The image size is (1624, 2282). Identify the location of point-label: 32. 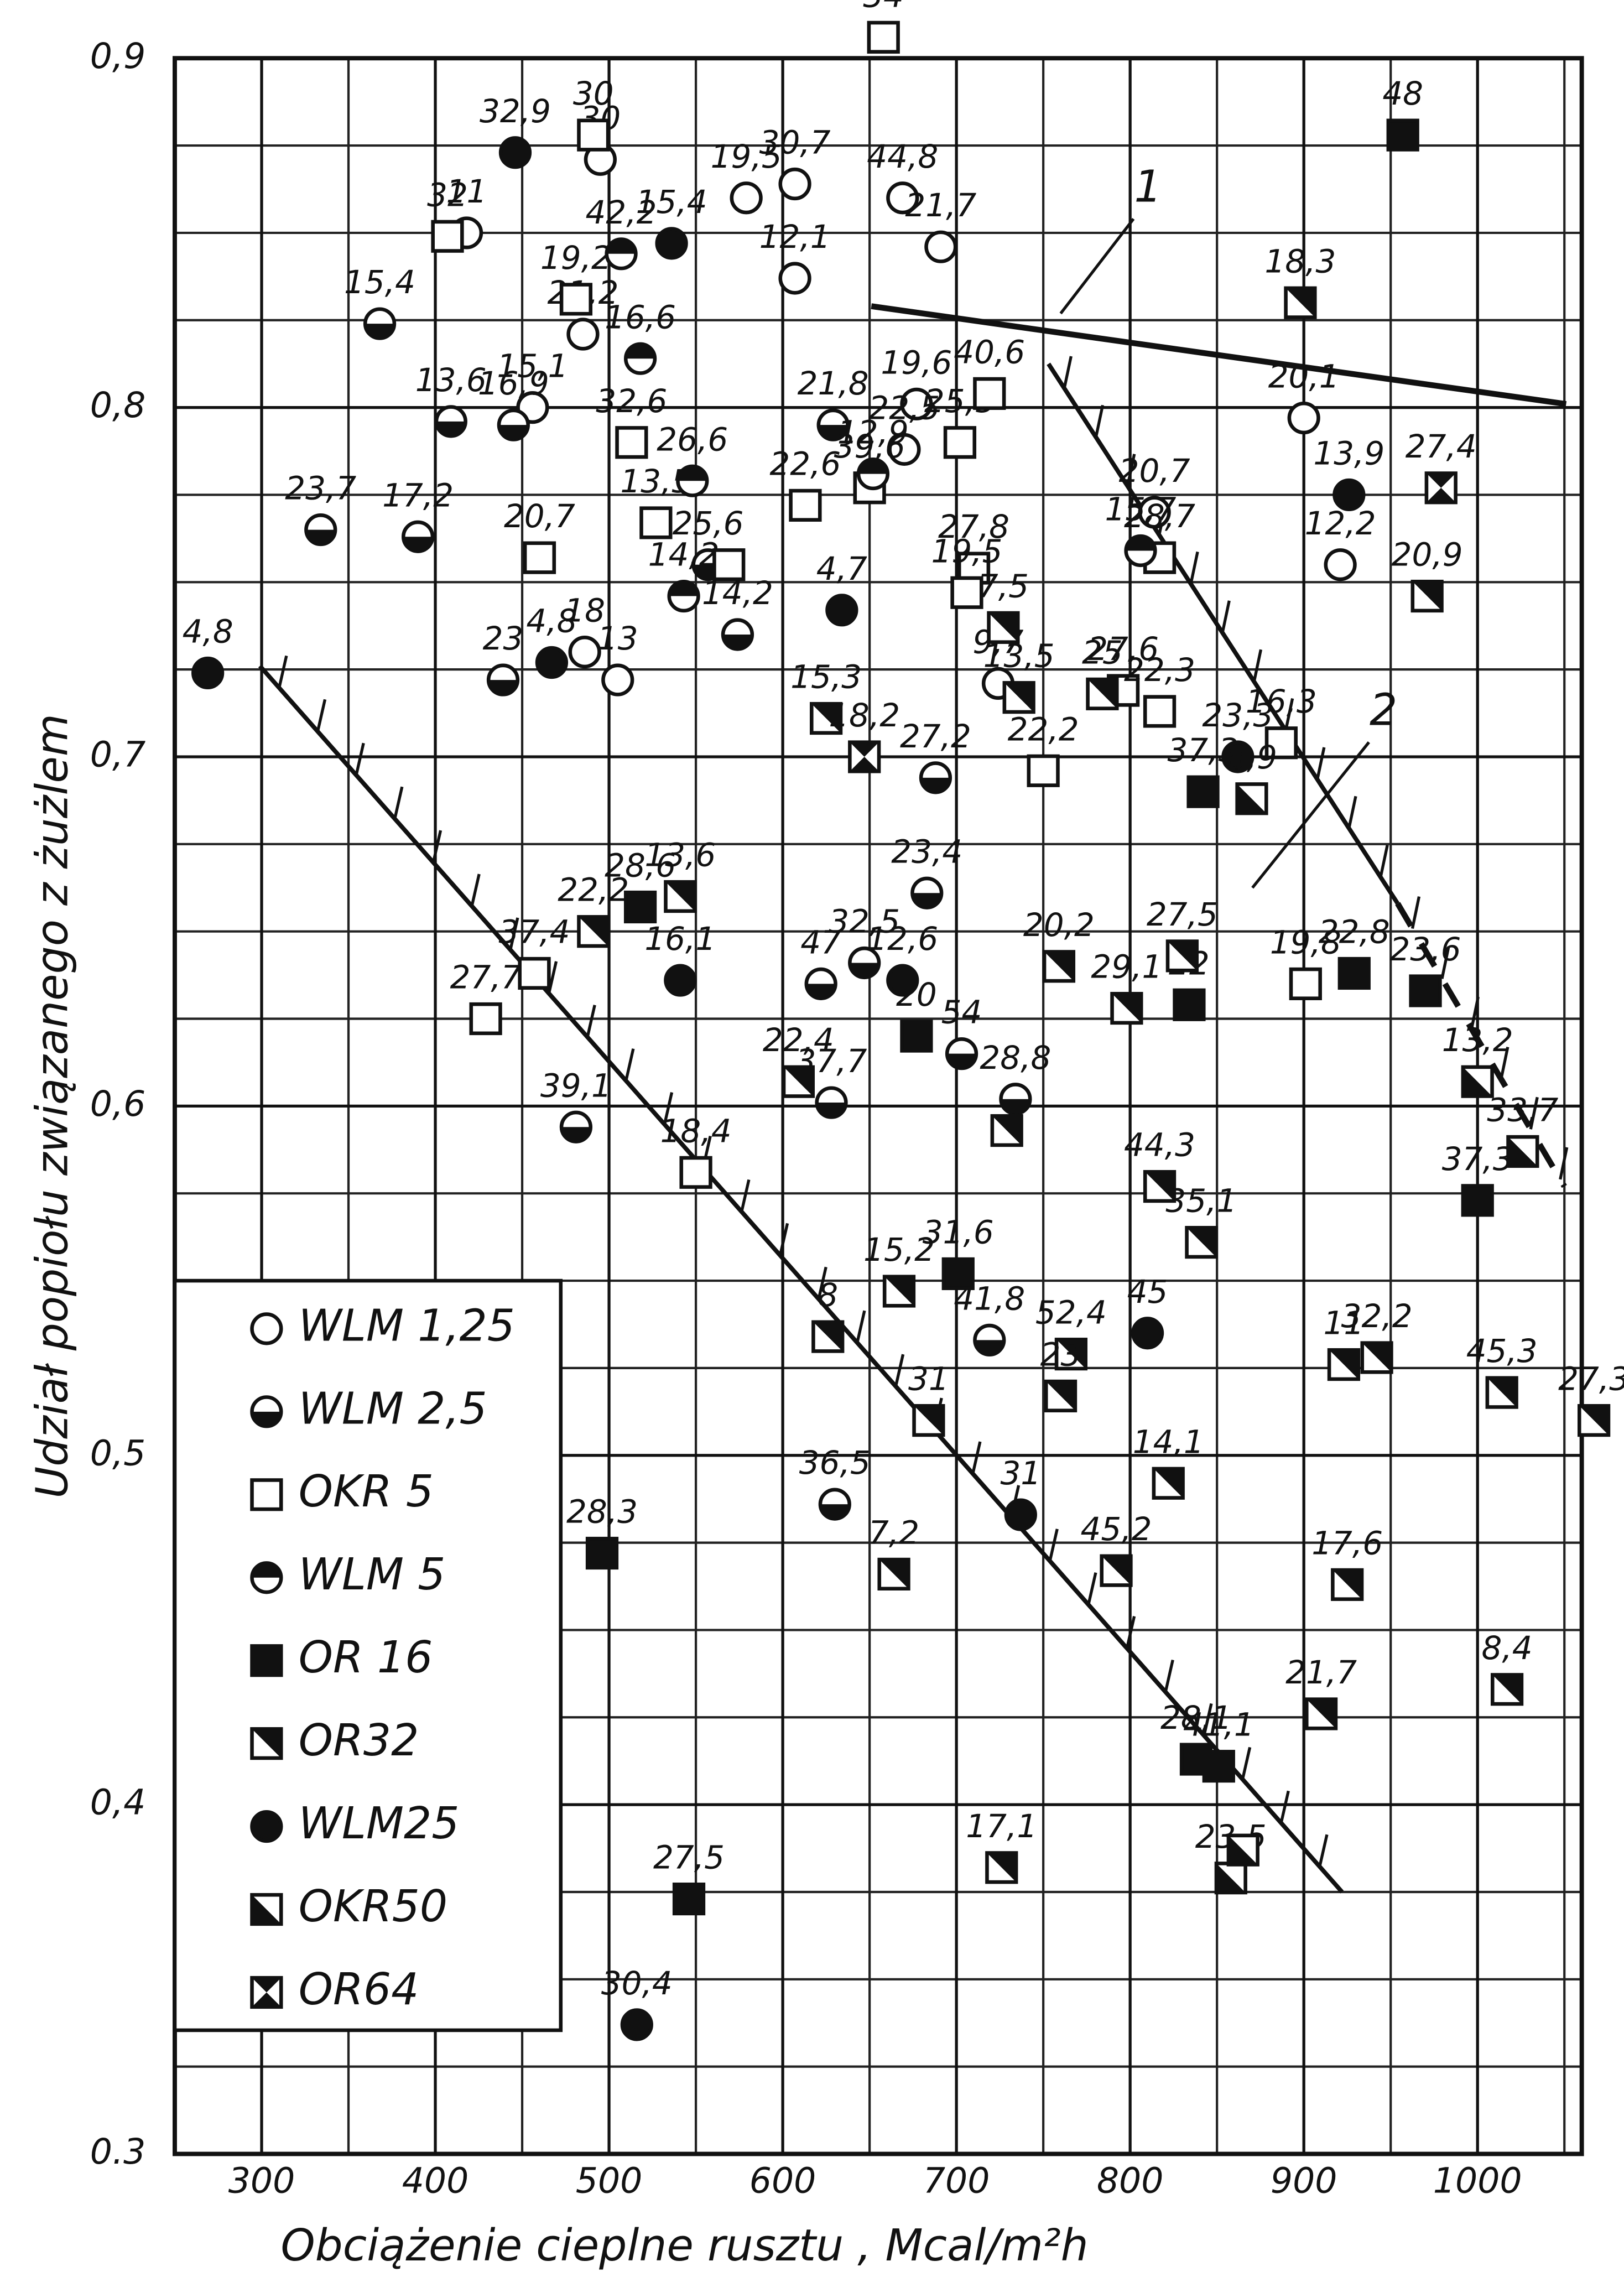
(447, 195).